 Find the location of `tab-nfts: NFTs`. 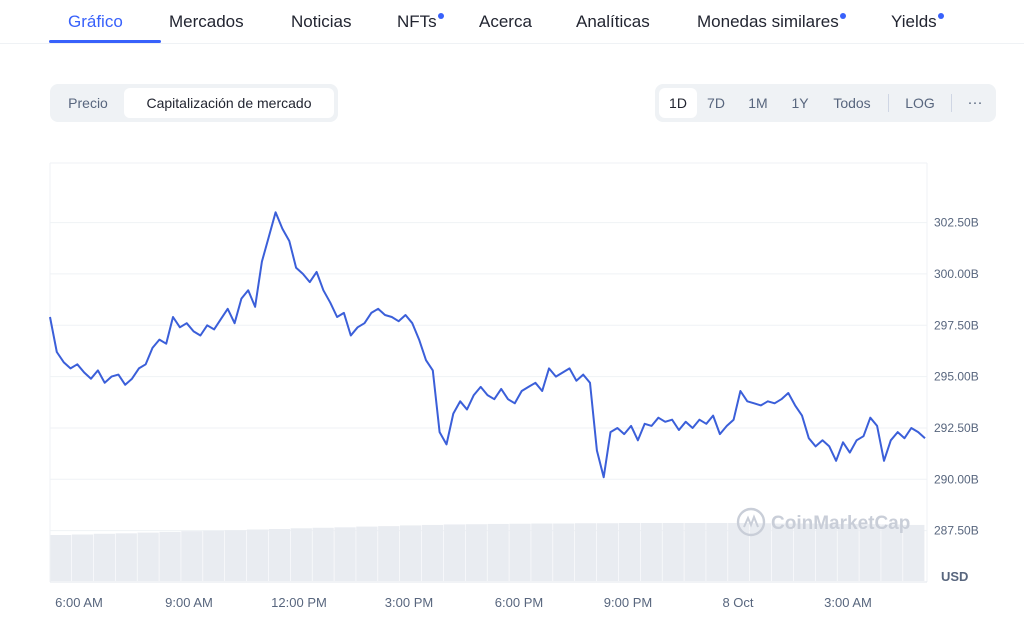

tab-nfts: NFTs is located at coordinates (420, 22).